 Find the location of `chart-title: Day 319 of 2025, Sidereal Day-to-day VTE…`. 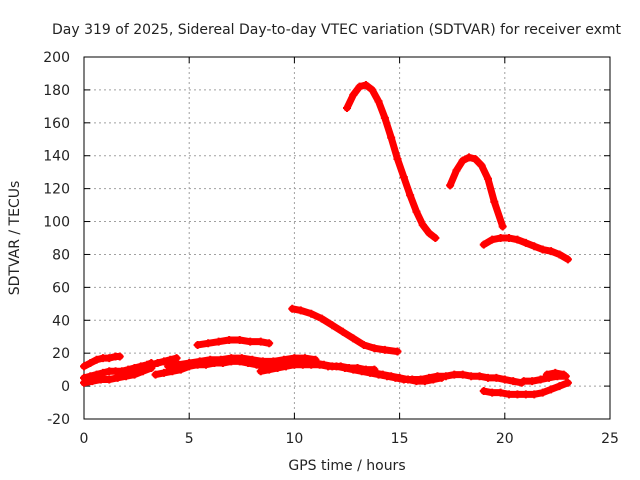

chart-title: Day 319 of 2025, Sidereal Day-to-day VTE… is located at coordinates (337, 30).